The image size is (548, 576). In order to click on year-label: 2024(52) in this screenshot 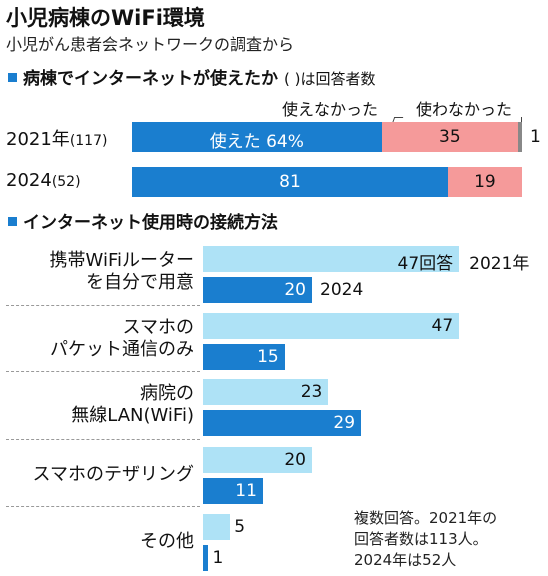, I will do `click(43, 180)`.